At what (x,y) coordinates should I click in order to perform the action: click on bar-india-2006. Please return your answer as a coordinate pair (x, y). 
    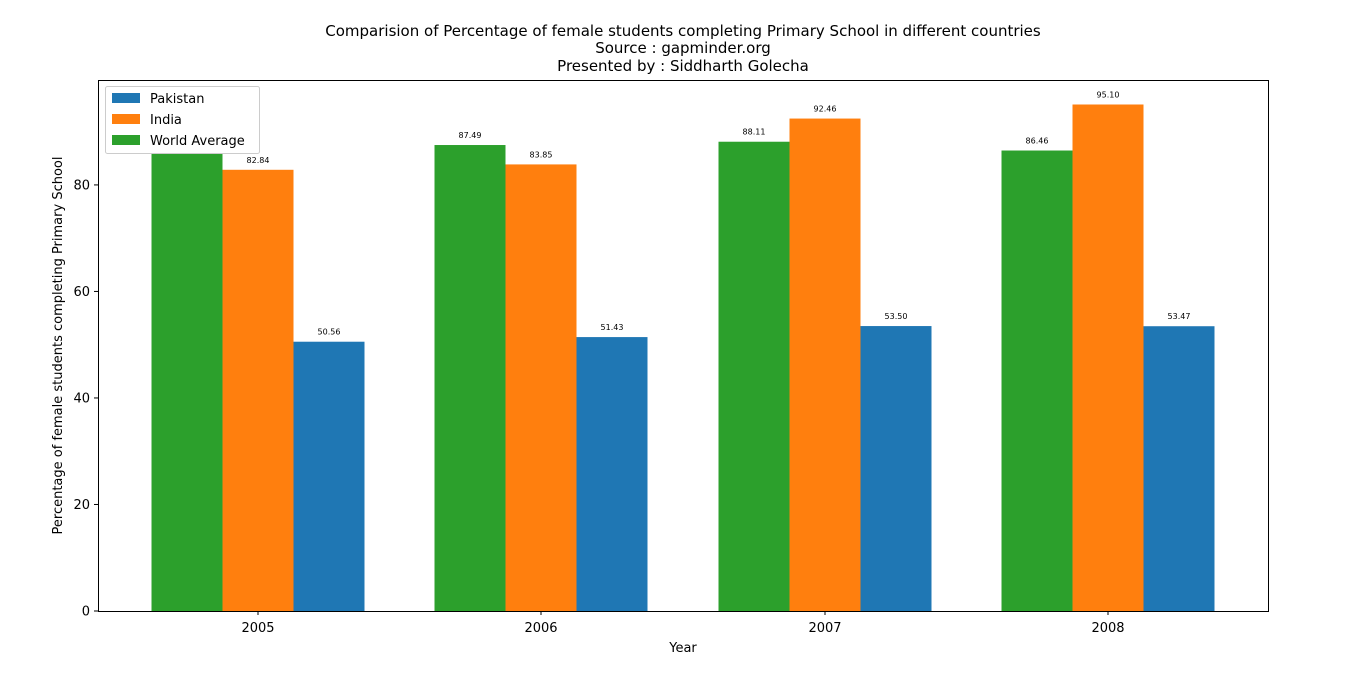
    Looking at the image, I should click on (541, 387).